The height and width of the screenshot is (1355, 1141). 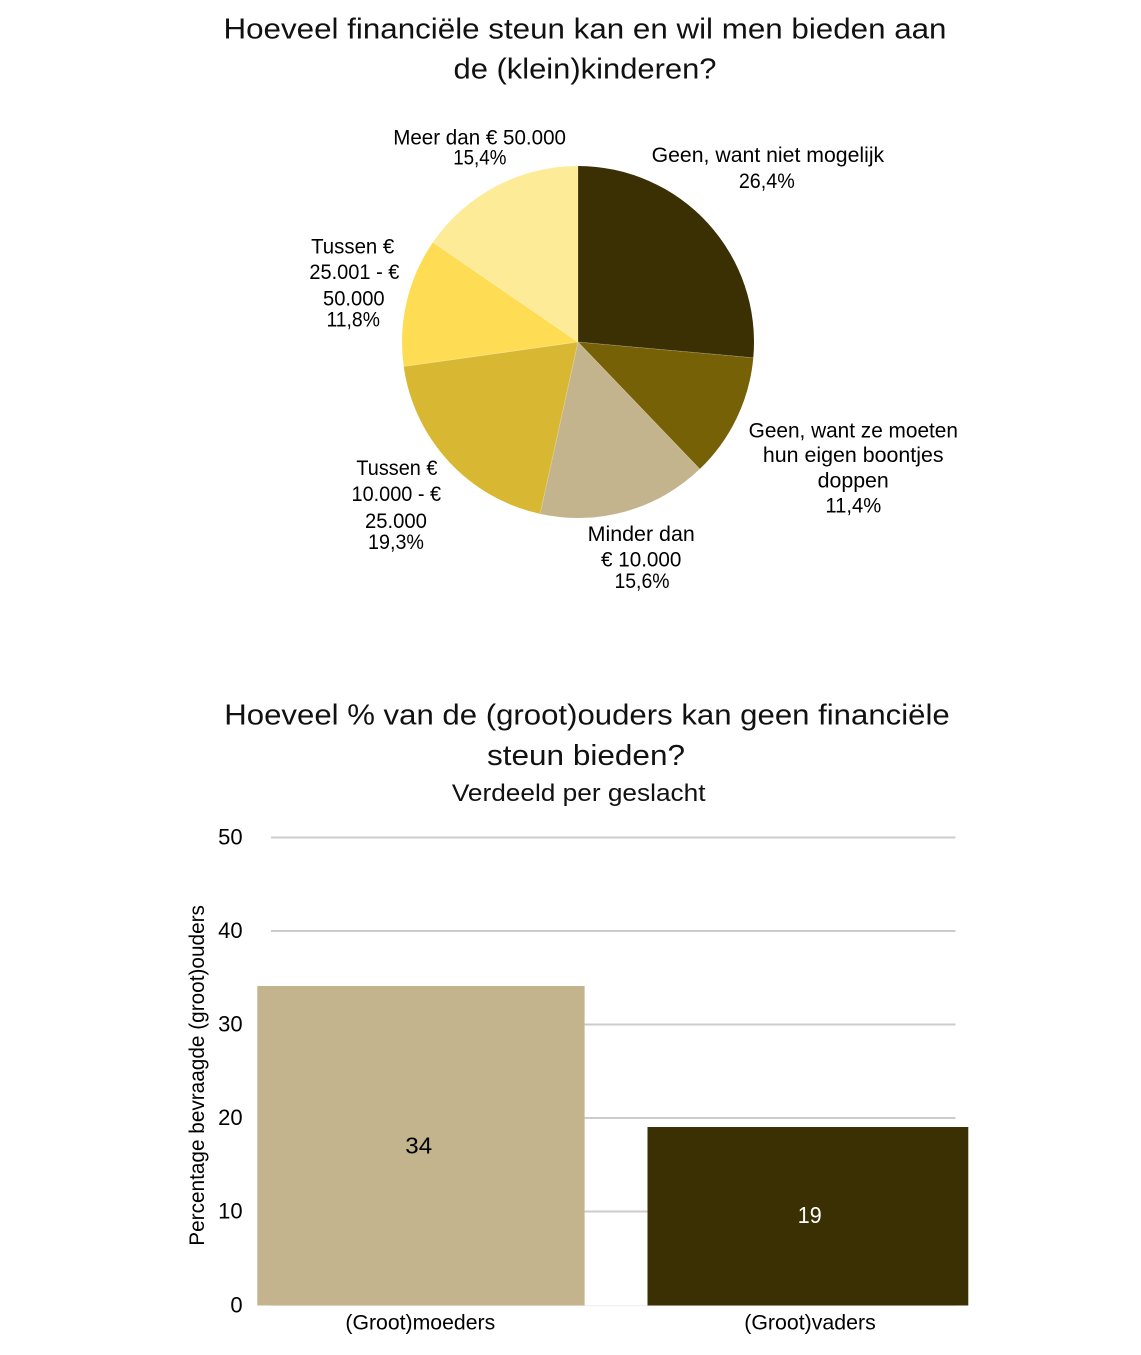 I want to click on svg-text: 25.001 - €, so click(x=354, y=272).